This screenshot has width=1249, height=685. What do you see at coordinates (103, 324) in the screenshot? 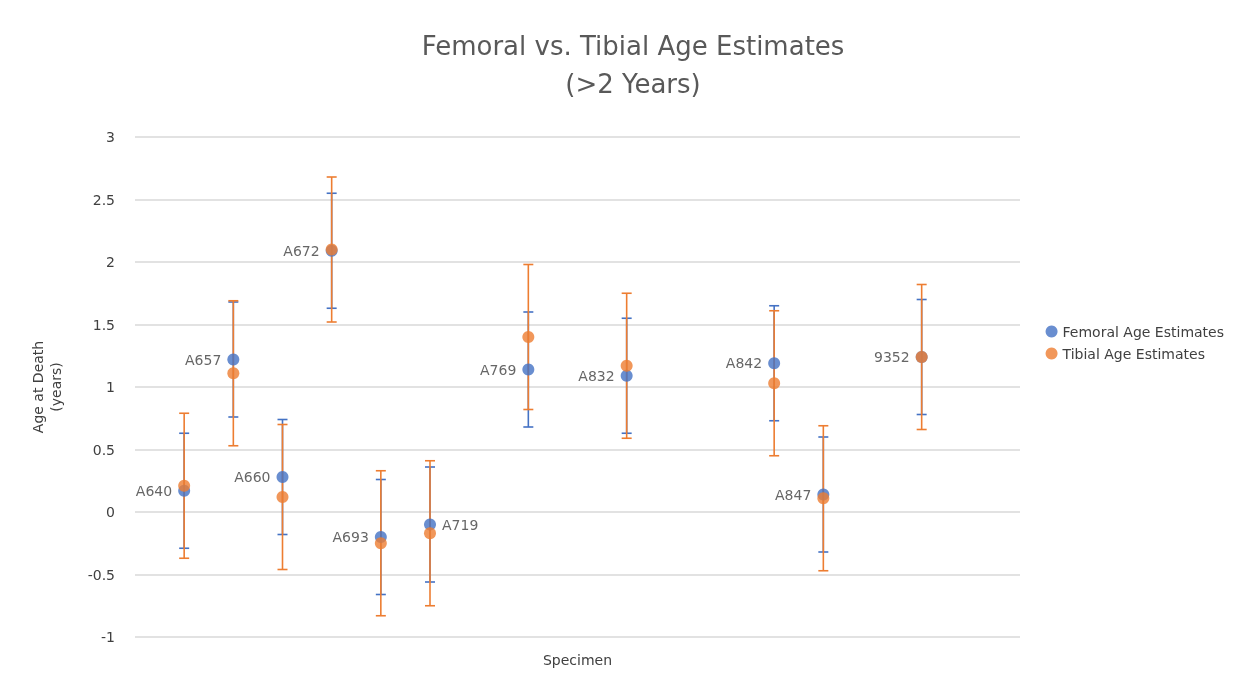
I see `y-tick-label: 1.5` at bounding box center [103, 324].